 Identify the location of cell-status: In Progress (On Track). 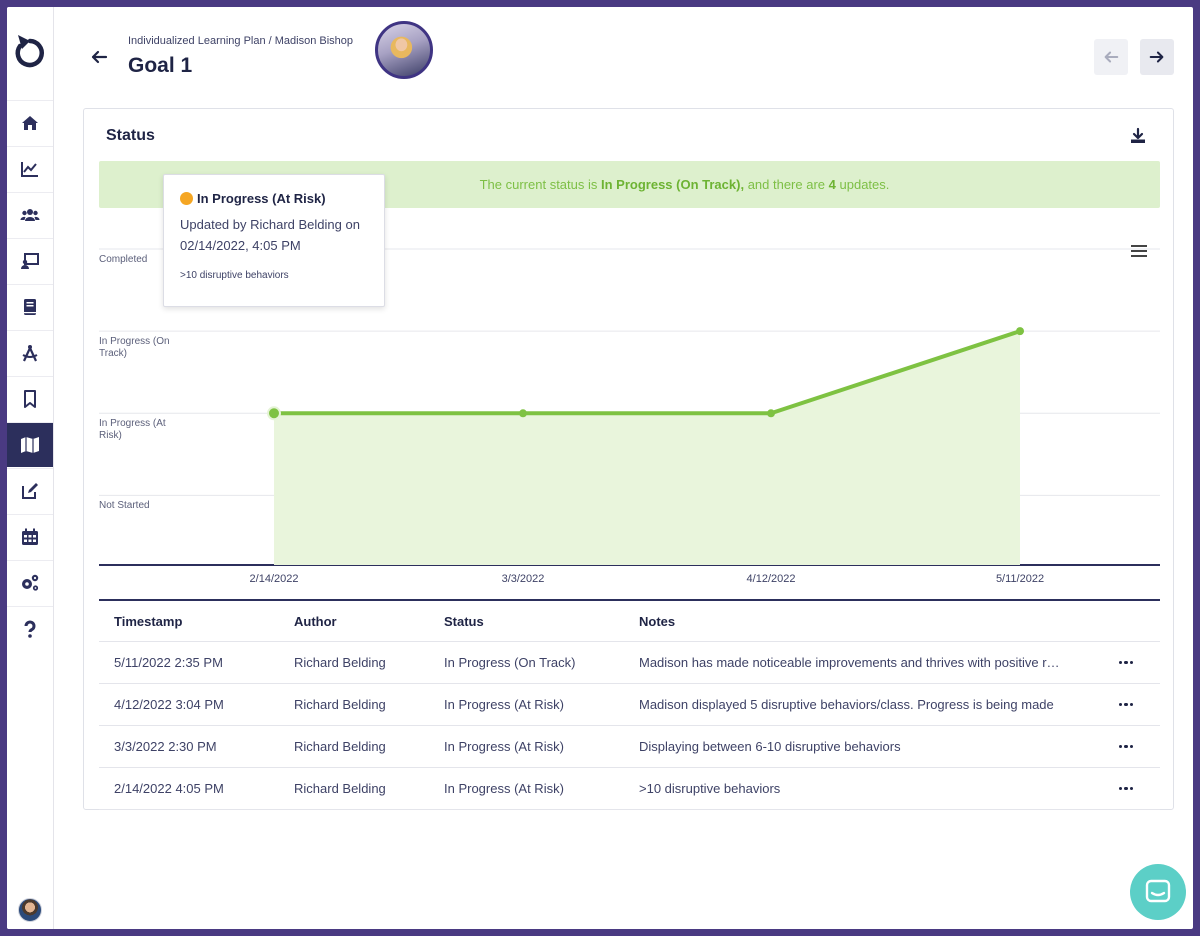
(510, 662).